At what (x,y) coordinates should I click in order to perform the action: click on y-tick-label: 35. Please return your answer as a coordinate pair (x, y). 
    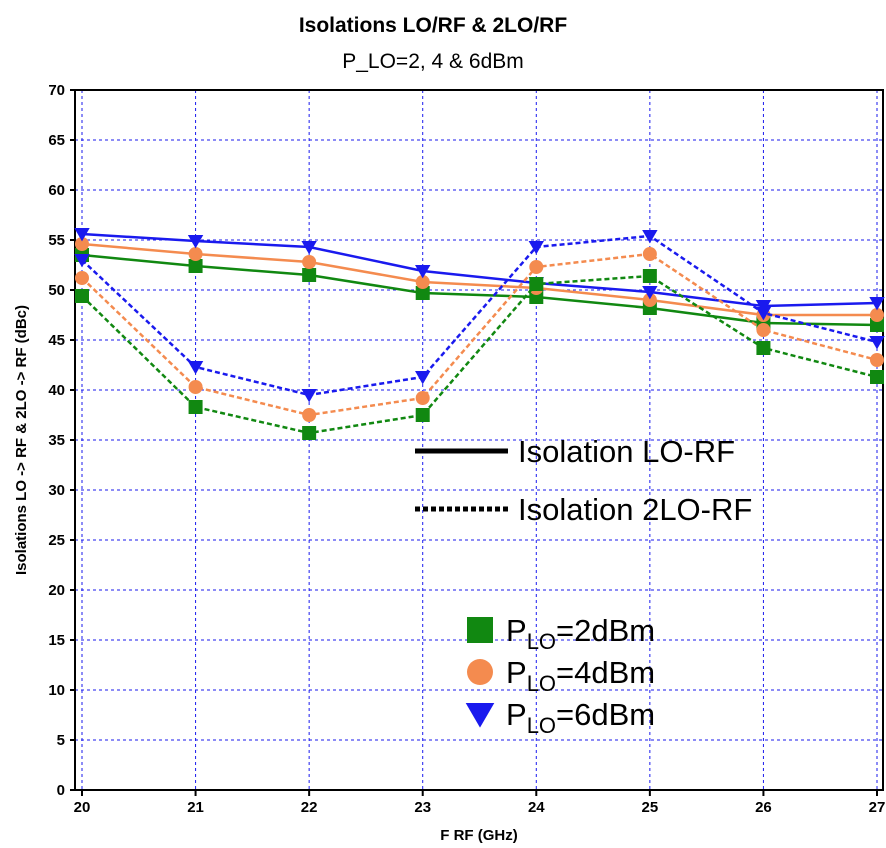
    Looking at the image, I should click on (56, 440).